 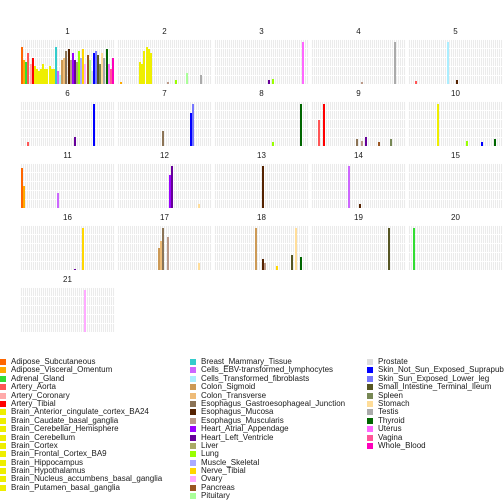 What do you see at coordinates (87, 479) in the screenshot?
I see `legend-label: Brain_Nucleus_accumbens_basal_ganglia` at bounding box center [87, 479].